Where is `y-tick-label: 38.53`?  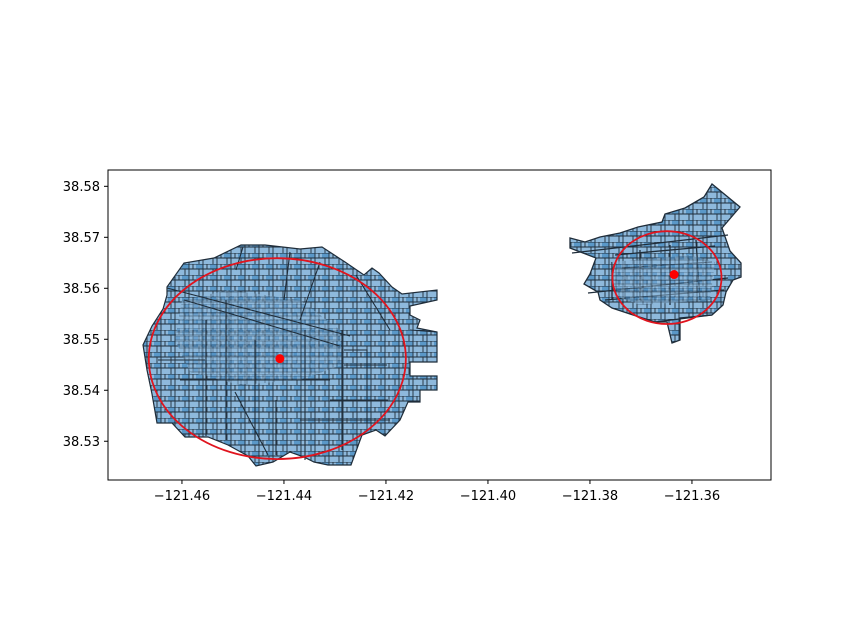 y-tick-label: 38.53 is located at coordinates (81, 442).